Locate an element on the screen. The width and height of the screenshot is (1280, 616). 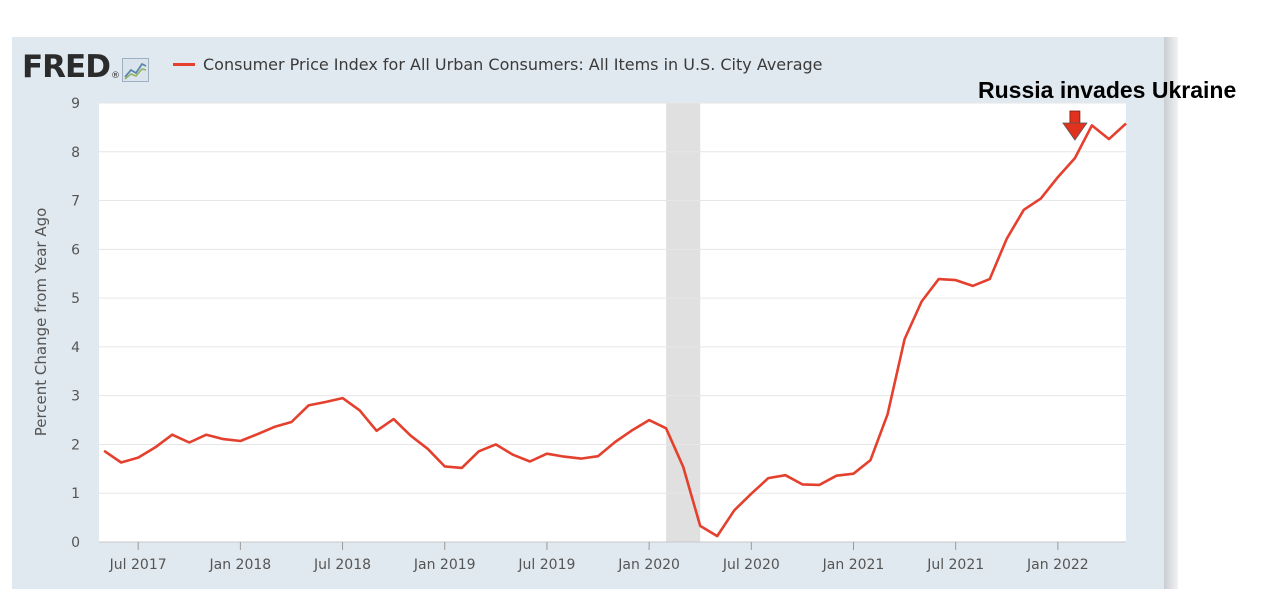
arrow-shaft is located at coordinates (1075, 117).